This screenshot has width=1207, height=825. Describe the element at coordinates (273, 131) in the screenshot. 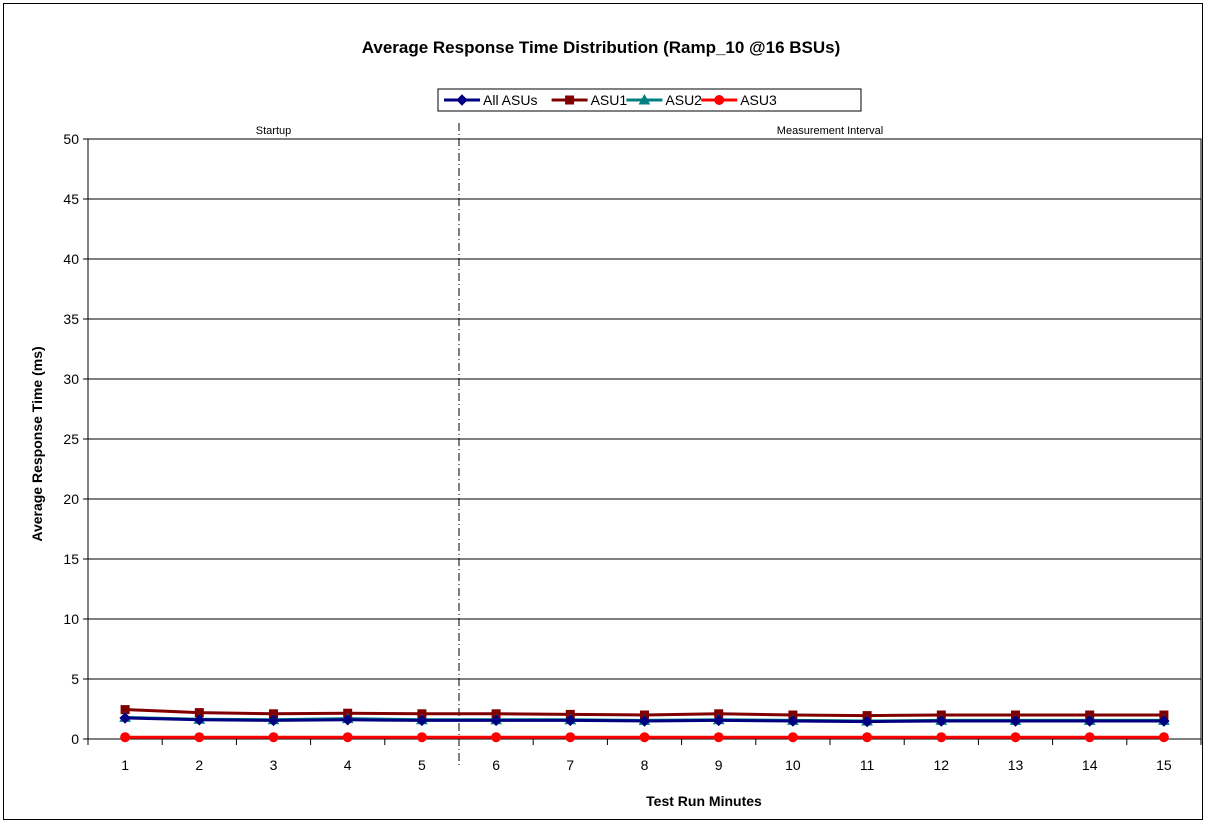

I see `phase-label-startup: Startup` at that location.